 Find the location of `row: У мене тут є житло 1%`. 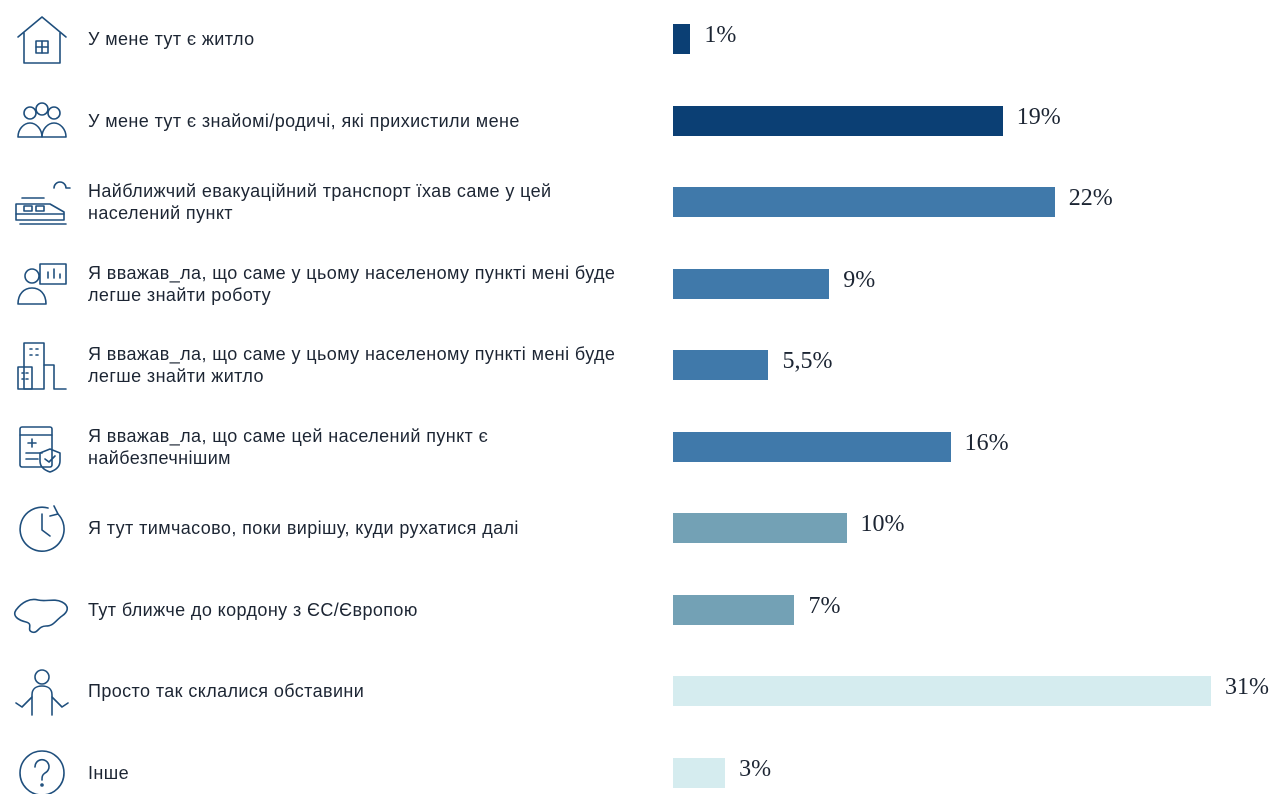

row: У мене тут є житло 1% is located at coordinates (639, 39).